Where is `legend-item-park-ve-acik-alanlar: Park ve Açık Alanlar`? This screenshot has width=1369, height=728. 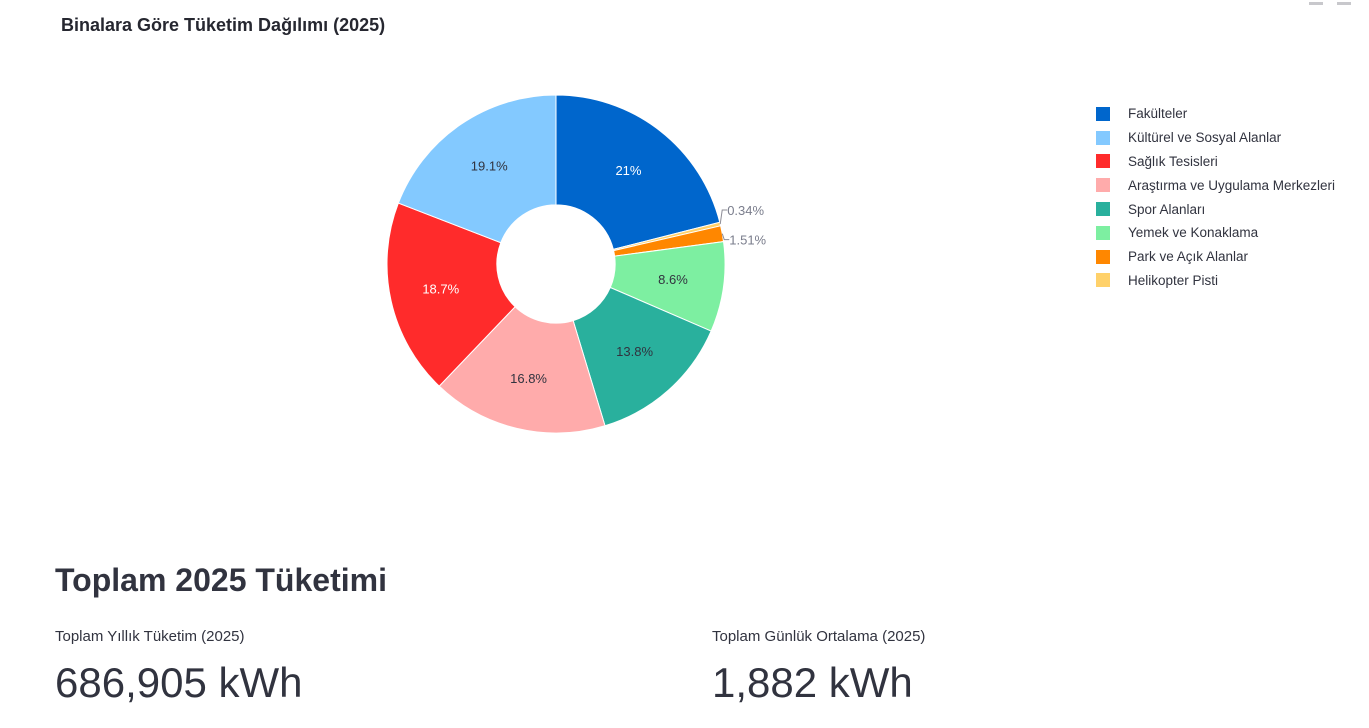 legend-item-park-ve-acik-alanlar: Park ve Açık Alanlar is located at coordinates (1226, 257).